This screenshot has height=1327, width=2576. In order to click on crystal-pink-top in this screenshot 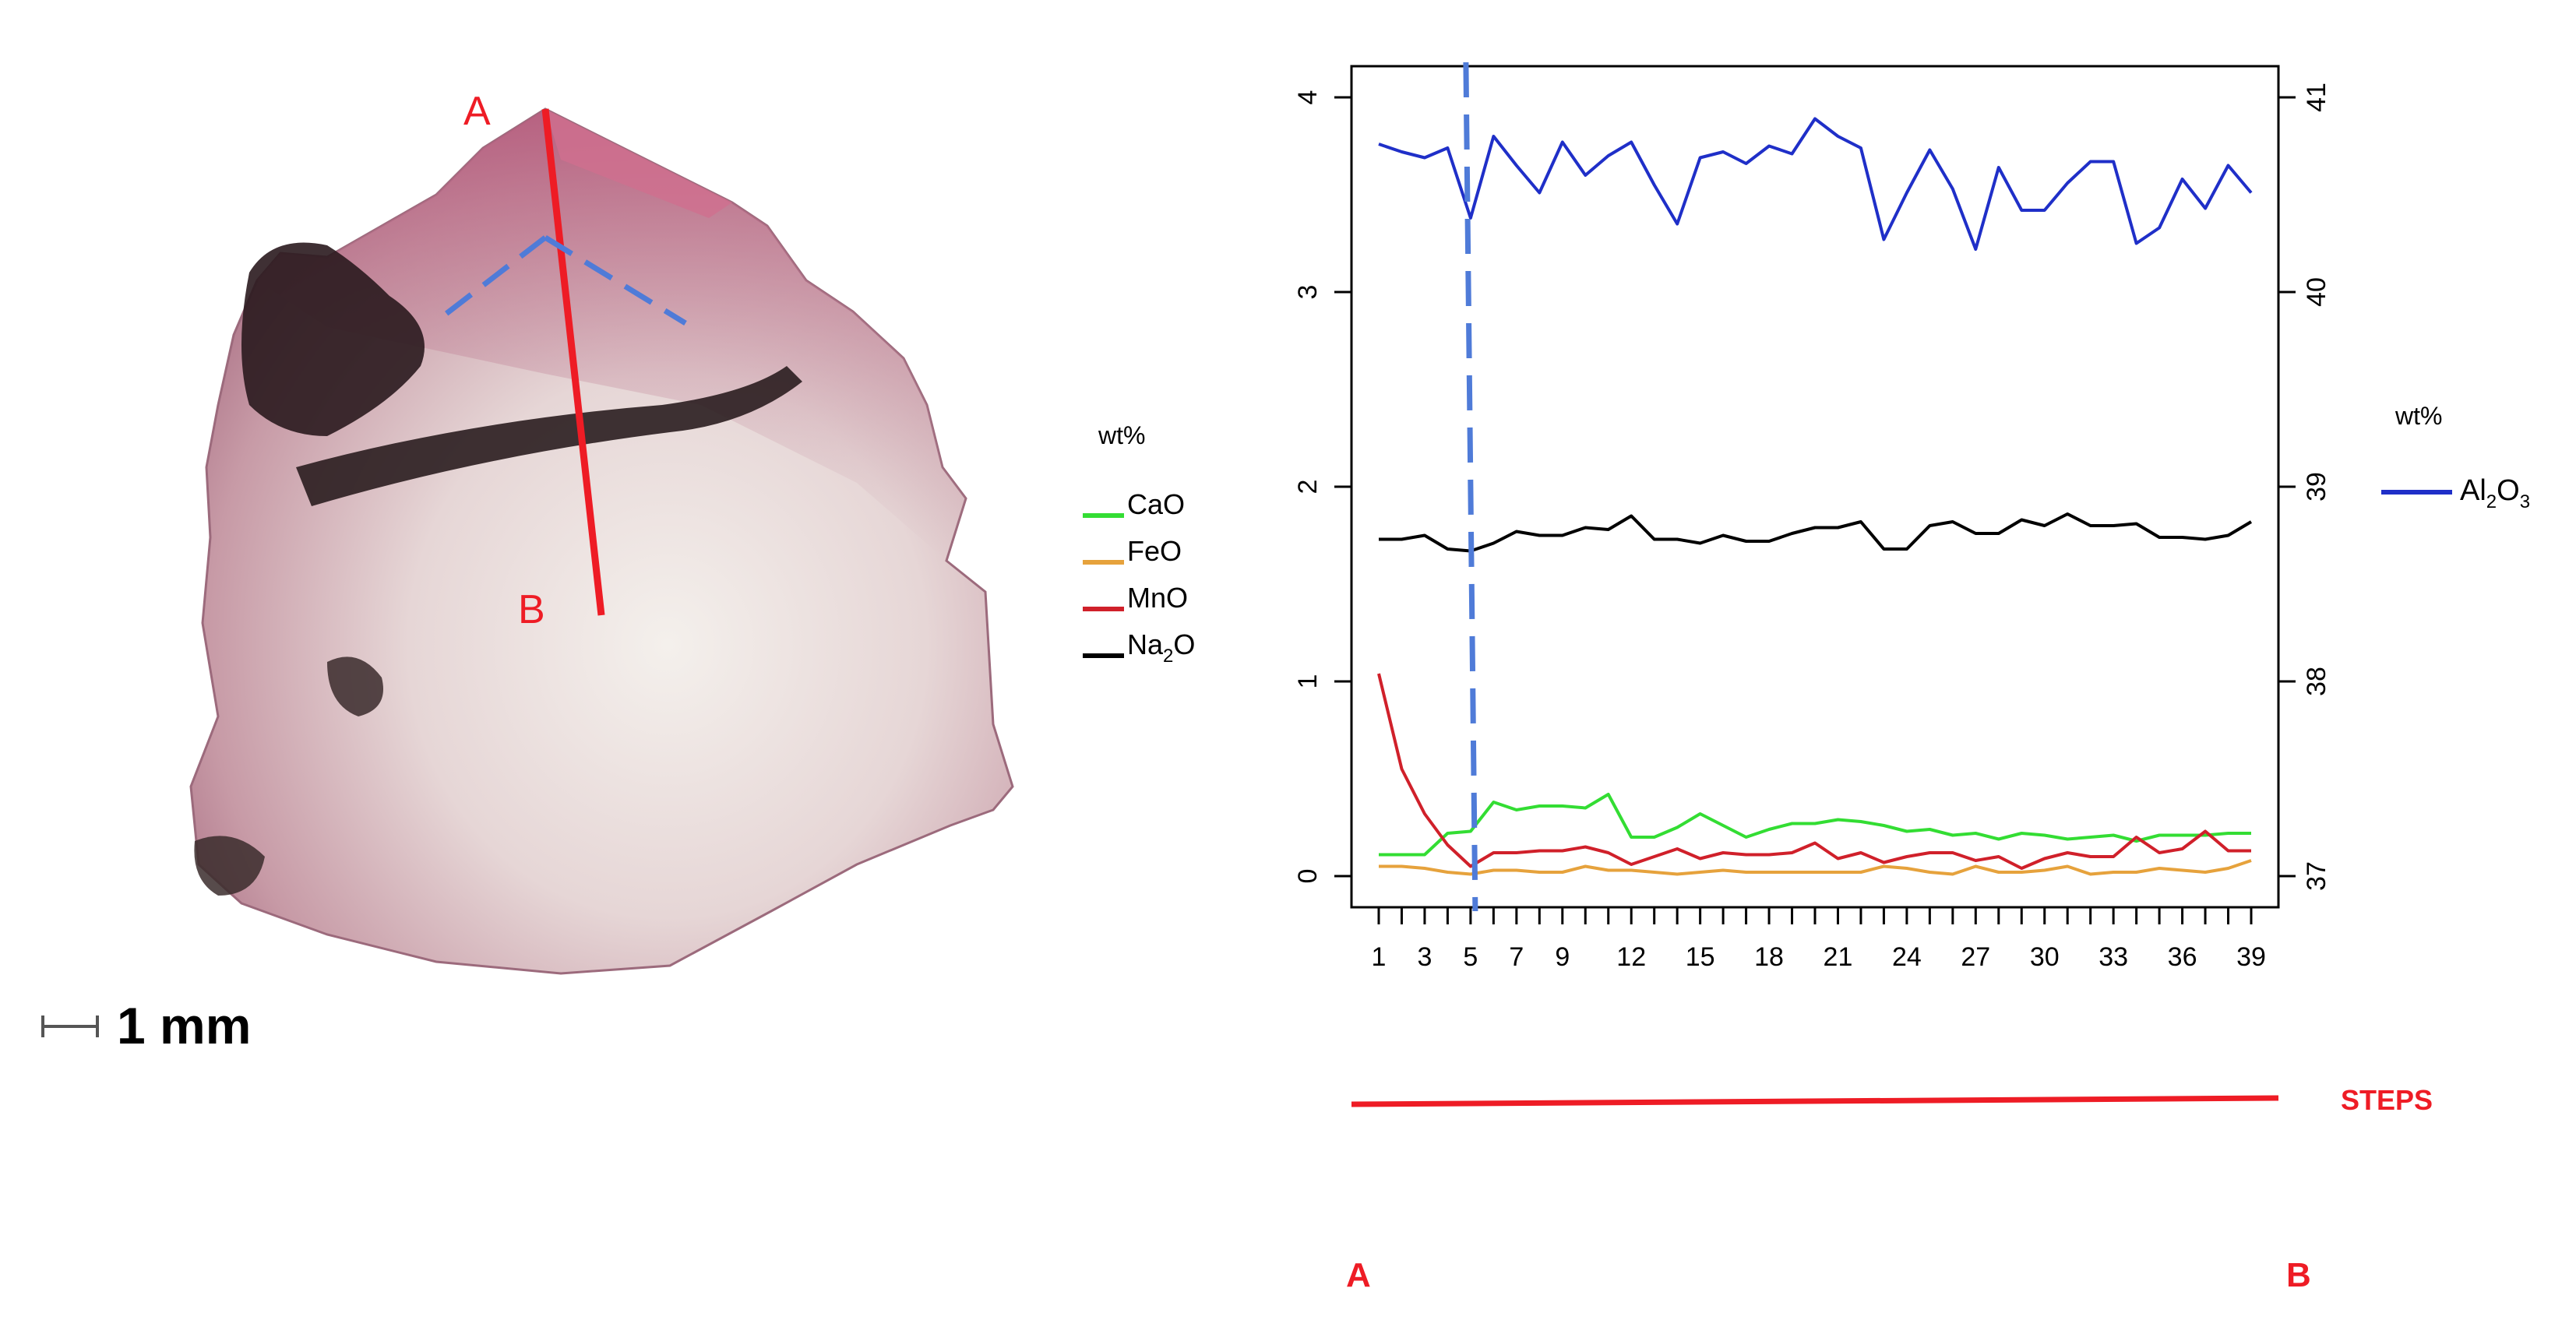, I will do `click(611, 335)`.